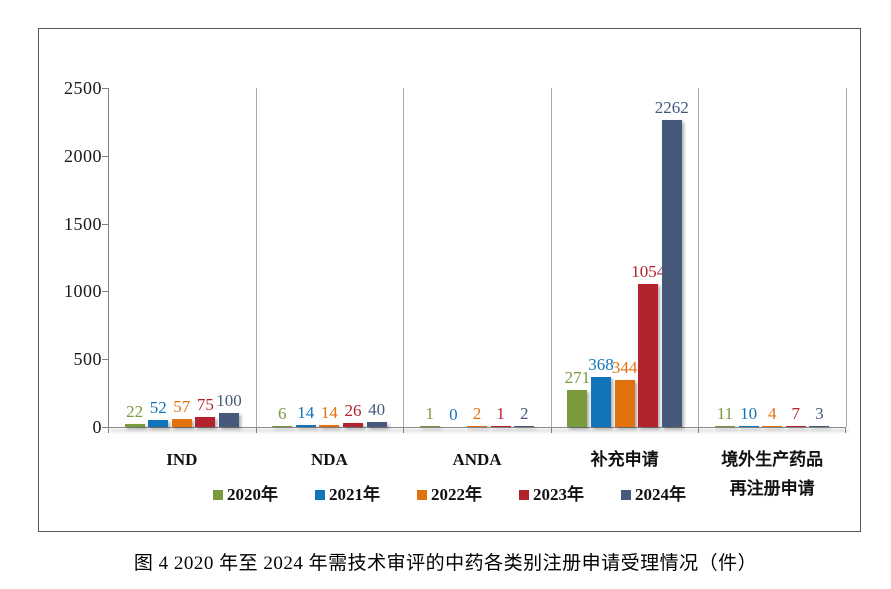 The height and width of the screenshot is (589, 891). What do you see at coordinates (87, 359) in the screenshot?
I see `y-axis-tick-label: 500` at bounding box center [87, 359].